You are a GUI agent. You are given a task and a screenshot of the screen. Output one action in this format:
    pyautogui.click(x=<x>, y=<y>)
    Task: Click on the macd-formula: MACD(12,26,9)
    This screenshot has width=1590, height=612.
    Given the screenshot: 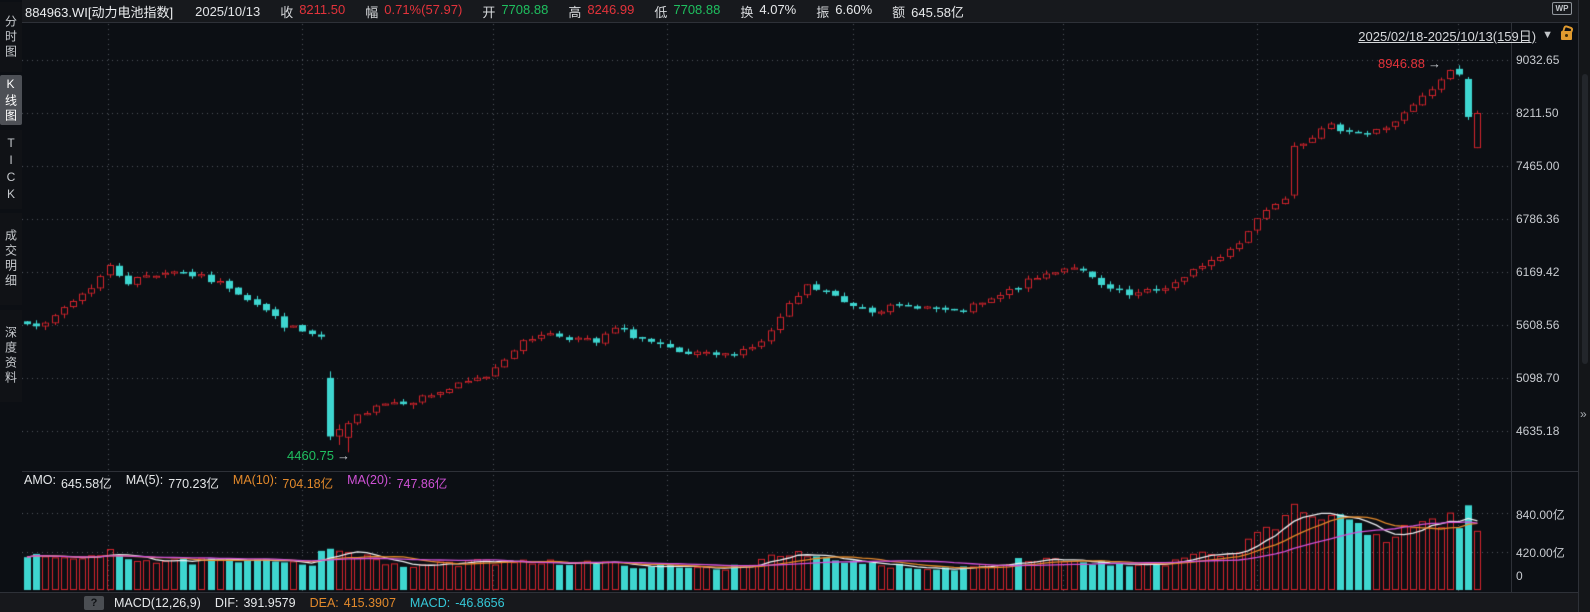 What is the action you would take?
    pyautogui.click(x=157, y=603)
    